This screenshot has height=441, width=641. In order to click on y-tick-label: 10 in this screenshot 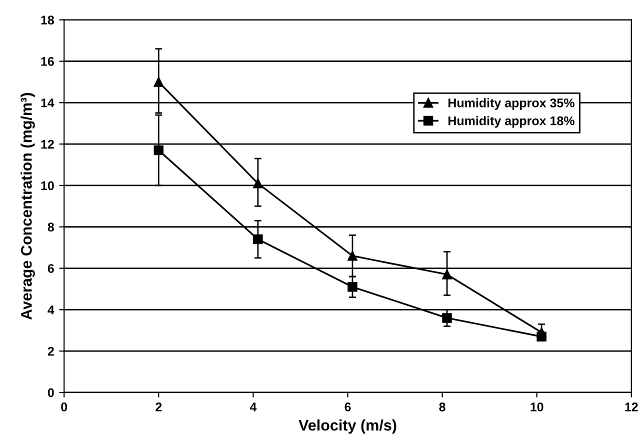, I will do `click(47, 185)`.